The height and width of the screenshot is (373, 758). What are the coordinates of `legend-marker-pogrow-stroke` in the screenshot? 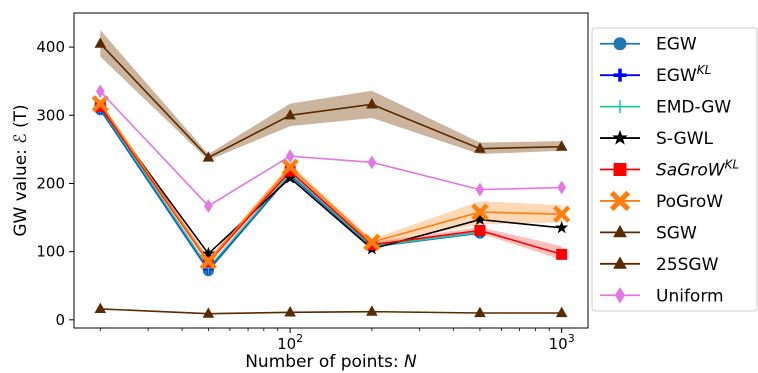 It's located at (620, 201).